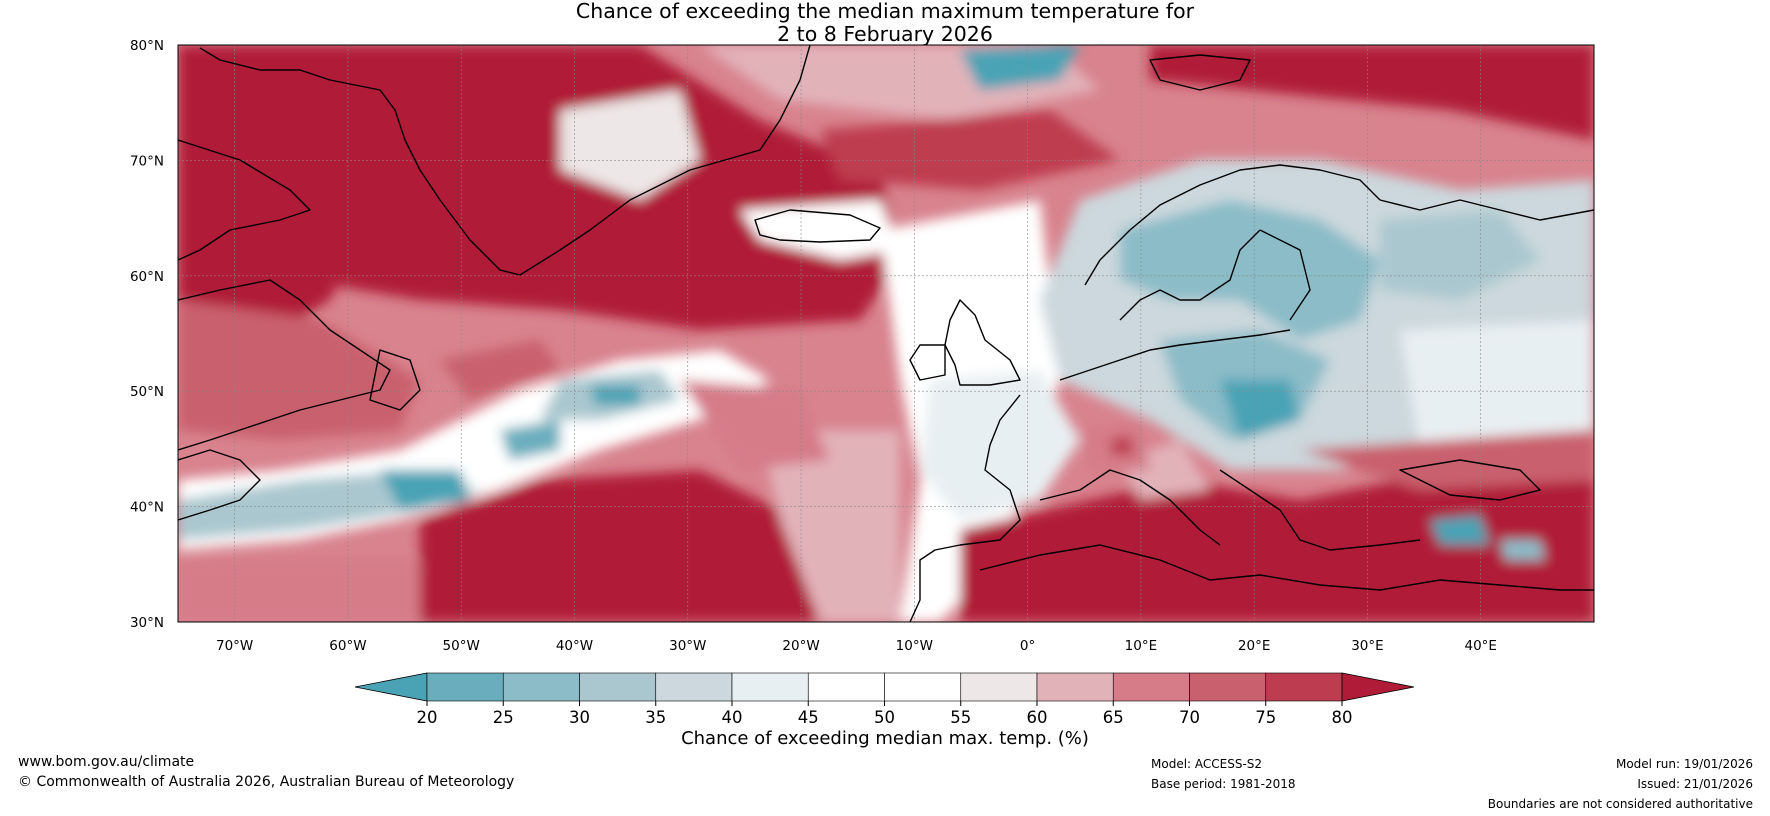  I want to click on model-run-date: Model run: 19/01/2026, so click(1684, 764).